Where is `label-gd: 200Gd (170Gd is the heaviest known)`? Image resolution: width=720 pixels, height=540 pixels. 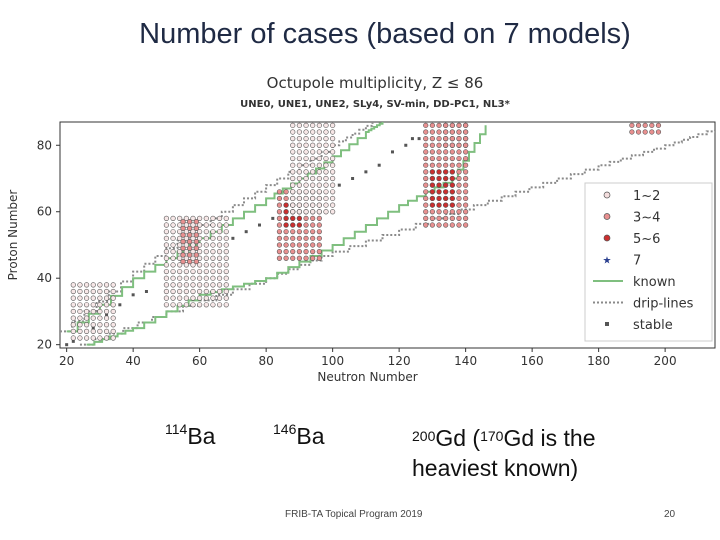 label-gd: 200Gd (170Gd is the heaviest known) is located at coordinates (504, 453).